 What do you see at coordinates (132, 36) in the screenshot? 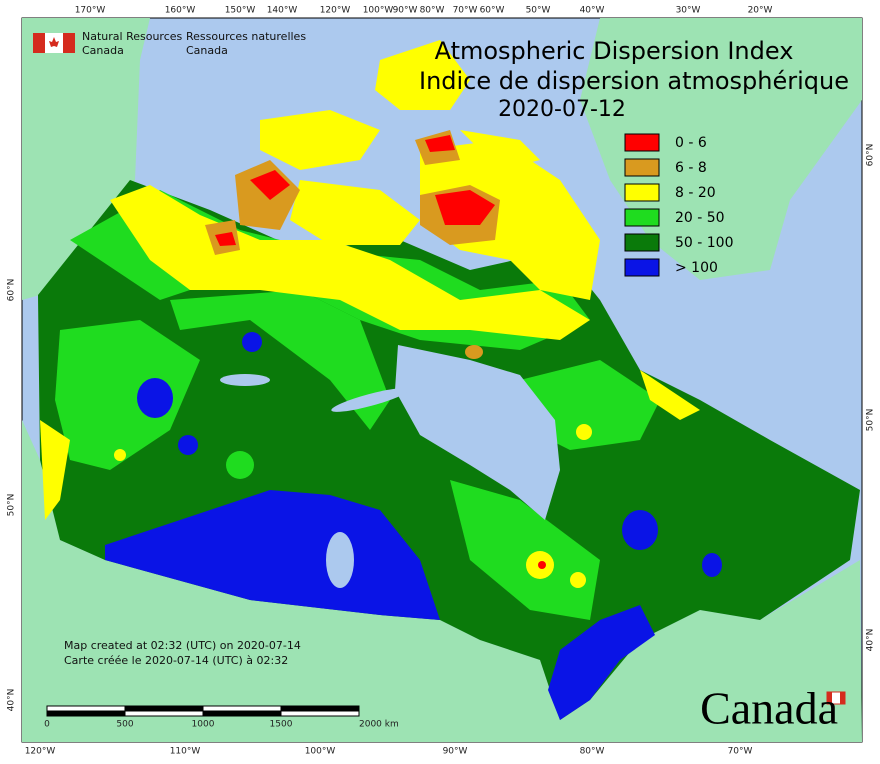
I see `org-en: Natural Resources` at bounding box center [132, 36].